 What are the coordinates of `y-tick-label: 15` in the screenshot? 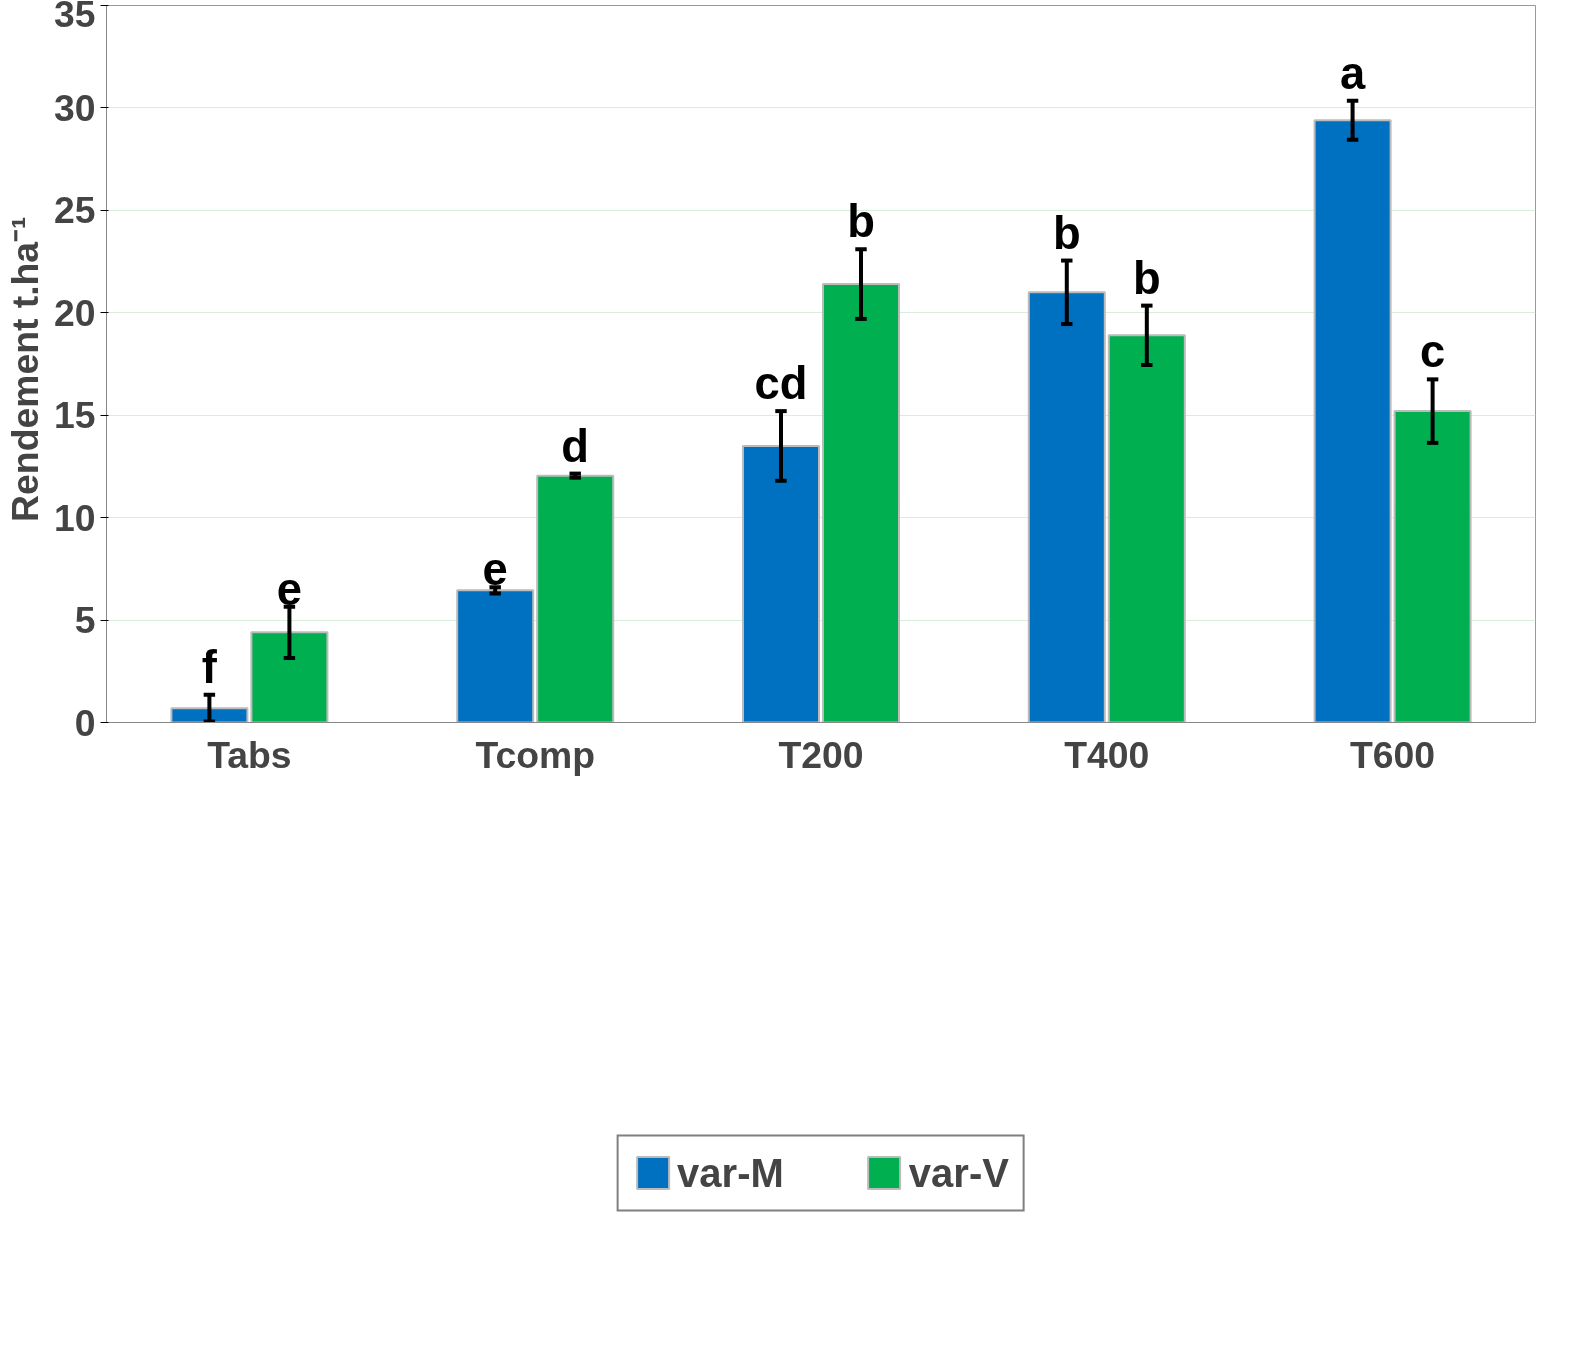 It's located at (74, 415).